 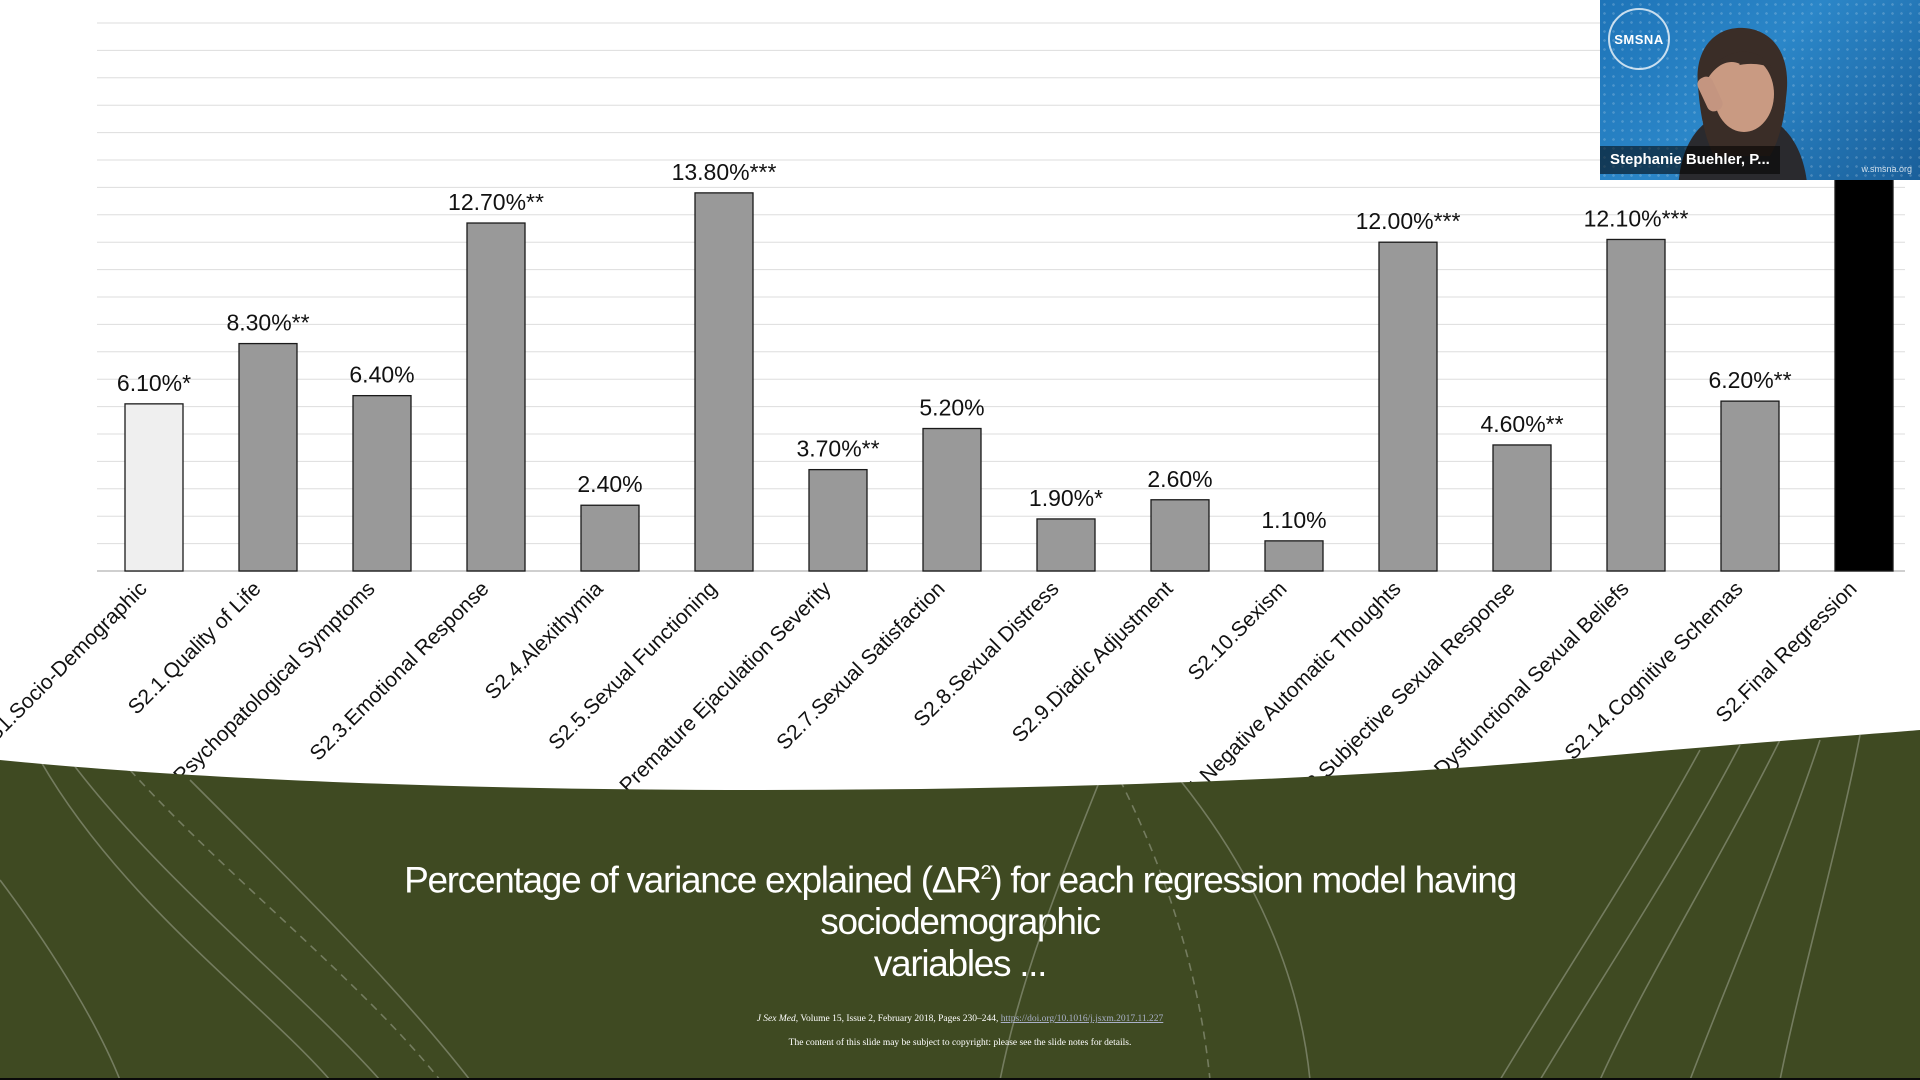 I want to click on data-label: 5.20%, so click(x=951, y=408).